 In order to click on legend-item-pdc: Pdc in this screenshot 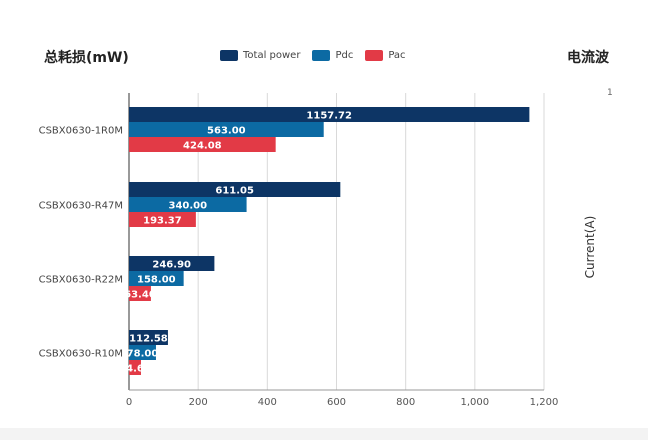, I will do `click(332, 55)`.